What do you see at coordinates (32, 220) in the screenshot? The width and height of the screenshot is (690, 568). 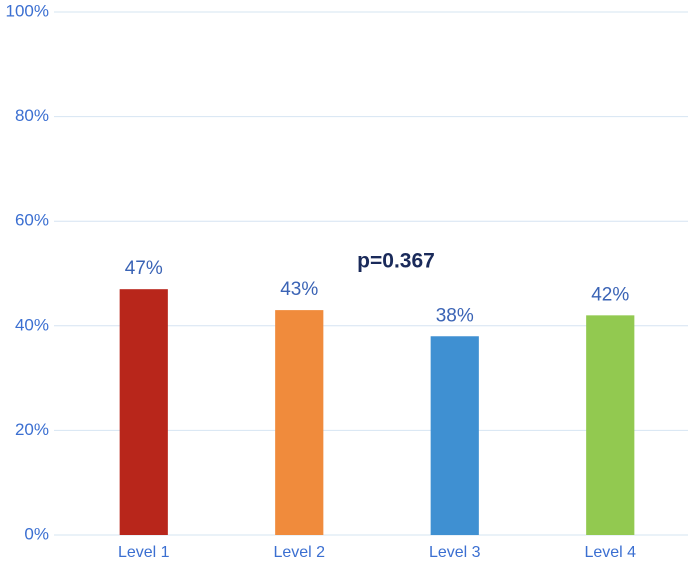 I see `y-tick-label: 60%` at bounding box center [32, 220].